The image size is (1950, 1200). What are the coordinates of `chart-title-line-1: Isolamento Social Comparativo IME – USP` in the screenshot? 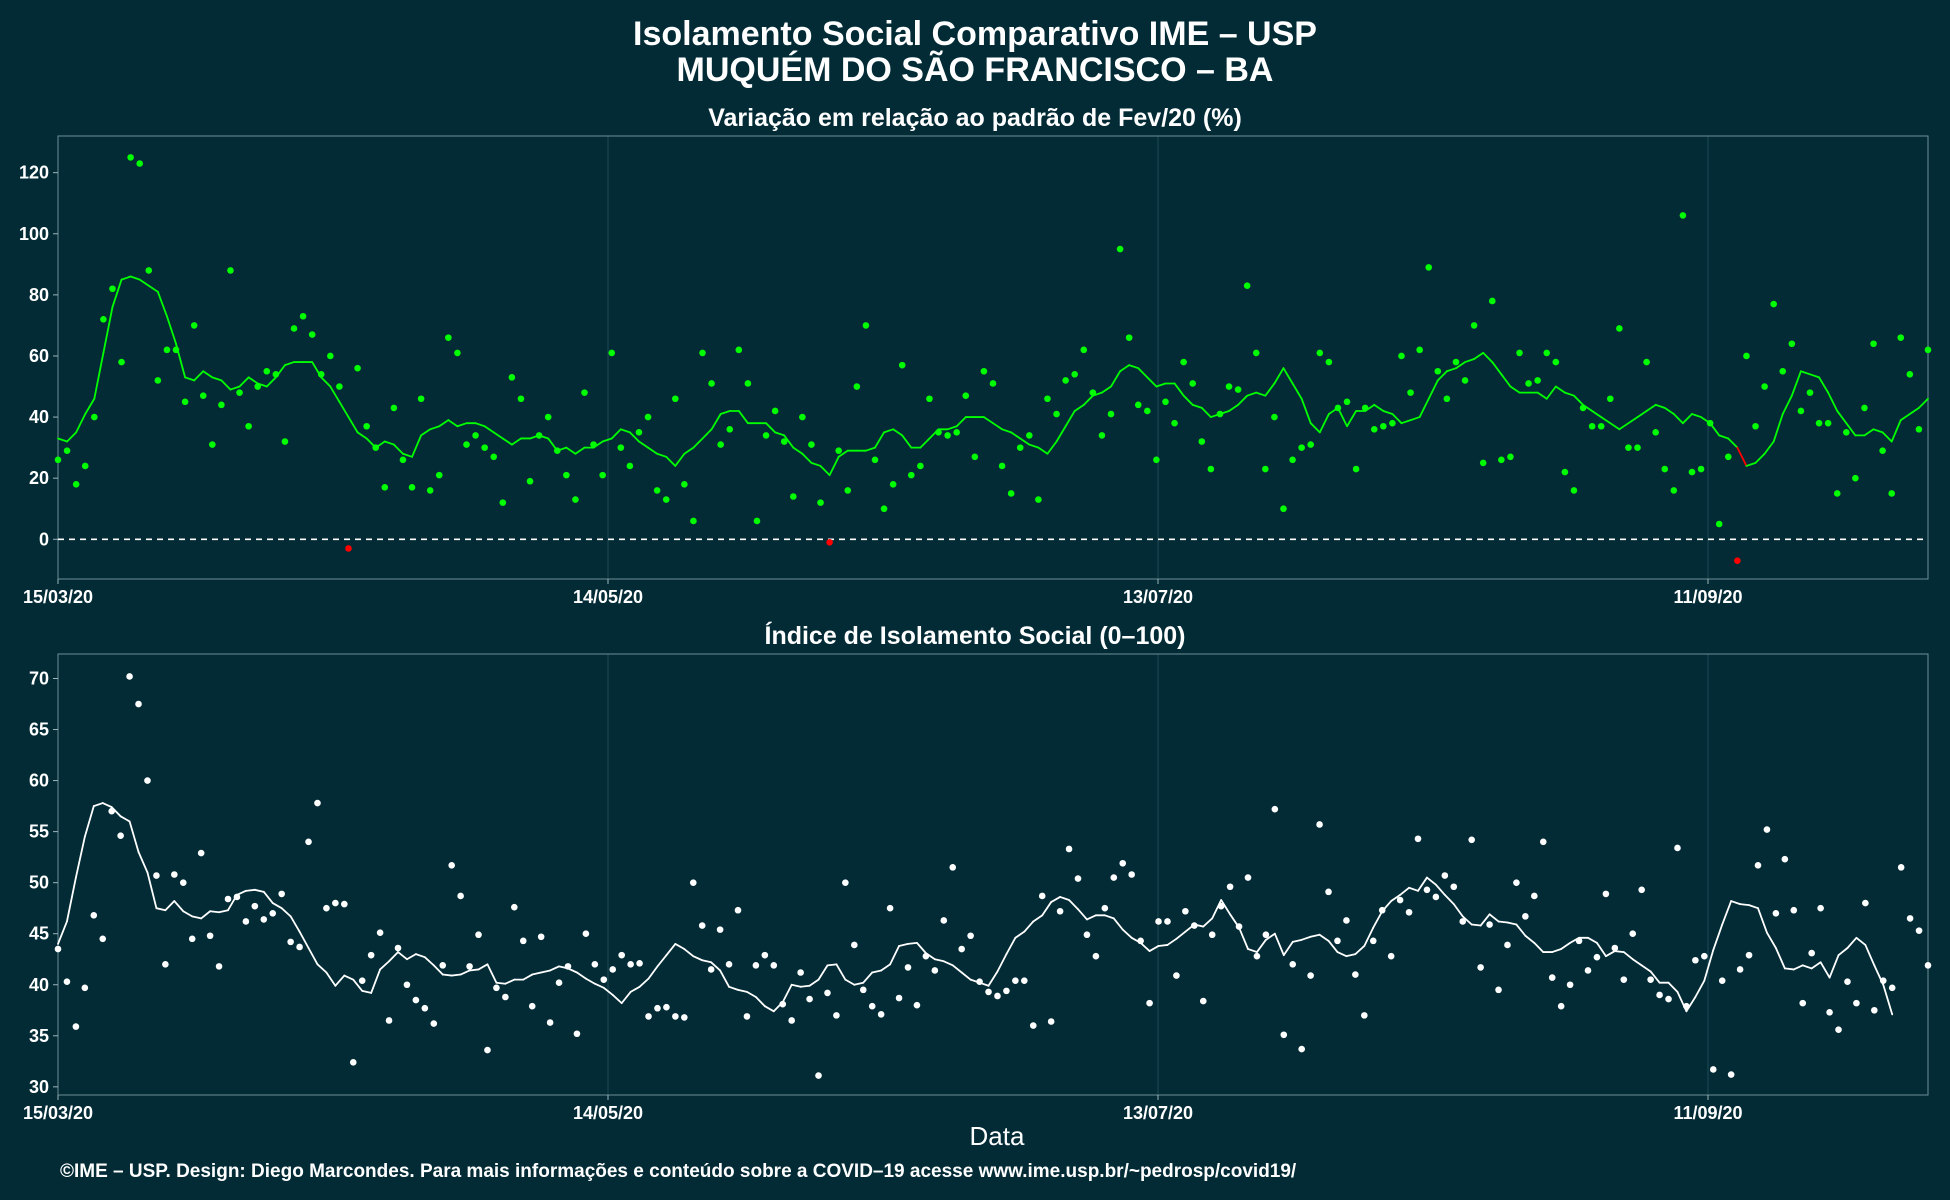 It's located at (975, 34).